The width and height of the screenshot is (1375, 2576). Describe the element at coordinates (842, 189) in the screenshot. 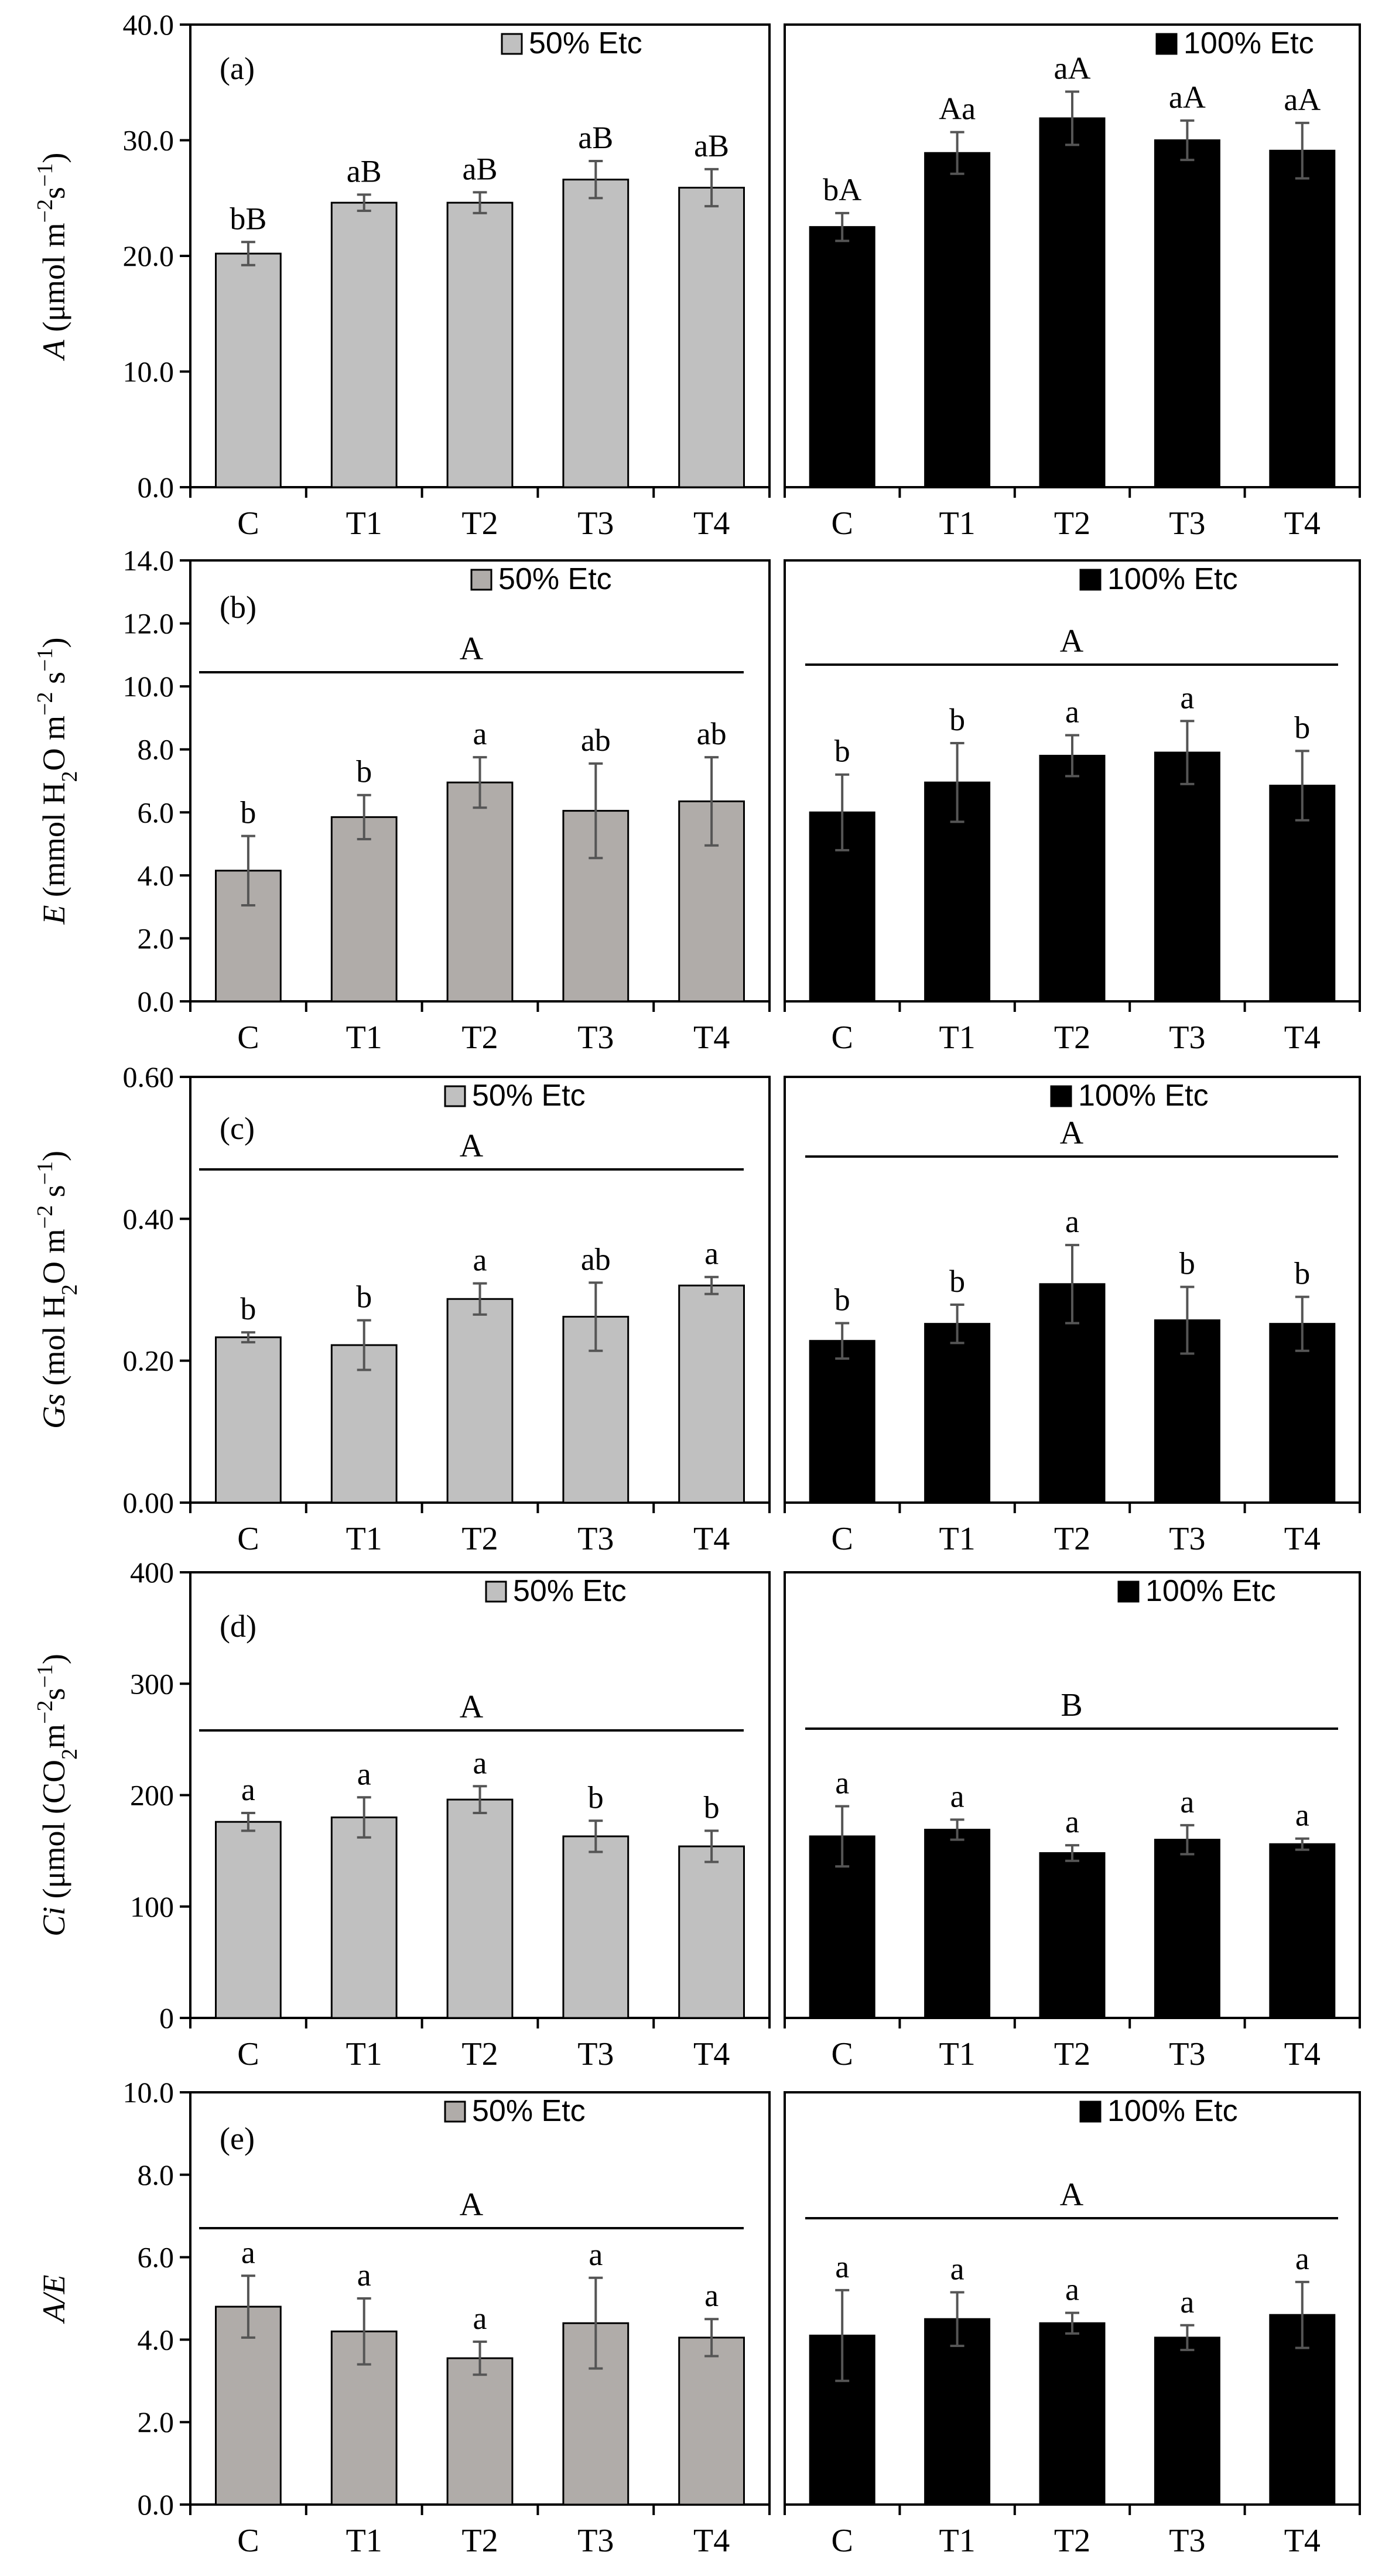

I see `significance-label: bA` at that location.